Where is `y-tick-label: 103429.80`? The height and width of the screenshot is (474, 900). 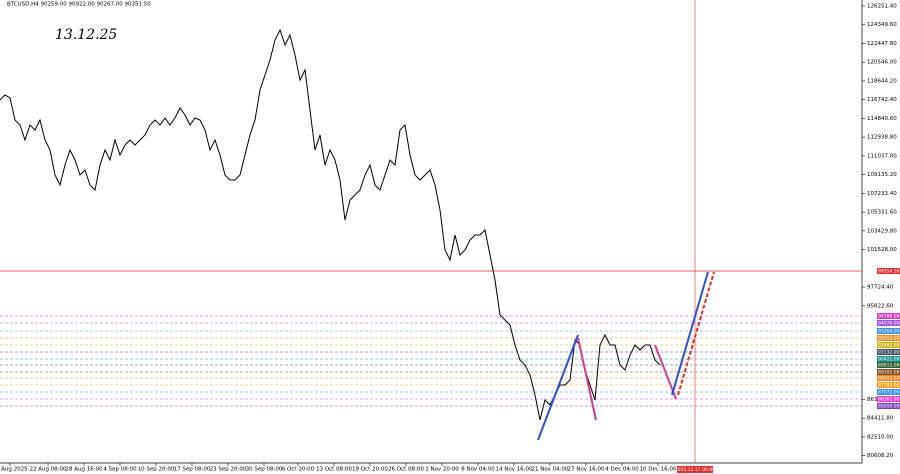
y-tick-label: 103429.80 is located at coordinates (882, 231).